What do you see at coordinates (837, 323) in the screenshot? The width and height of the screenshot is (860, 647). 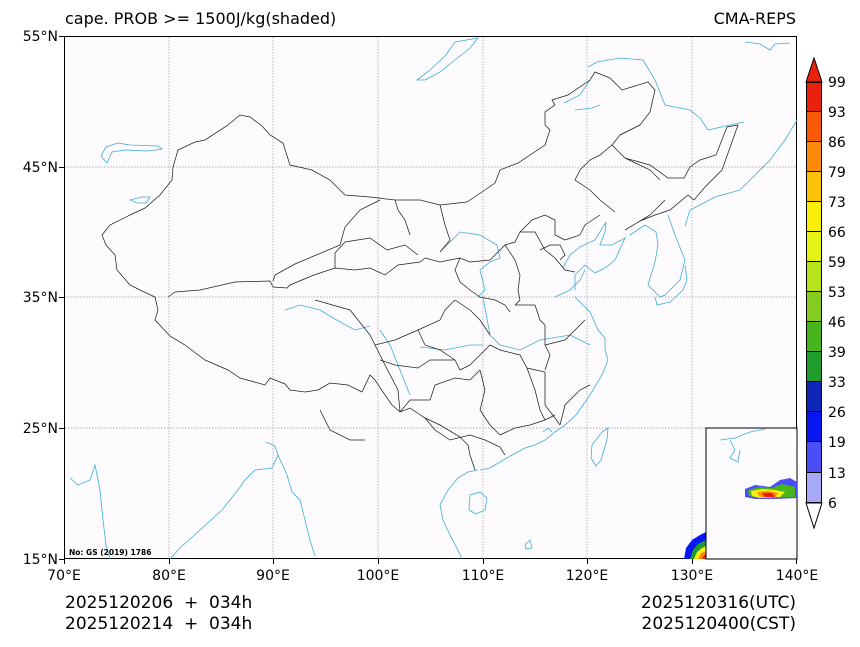 I see `colorbar-label: 46` at bounding box center [837, 323].